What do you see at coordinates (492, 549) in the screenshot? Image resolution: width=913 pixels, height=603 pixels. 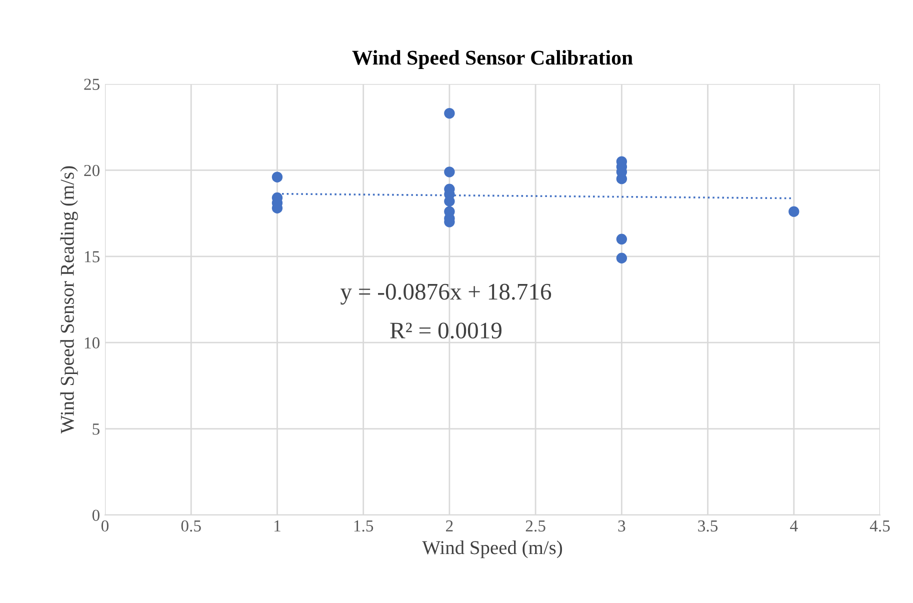 I see `x-axis-title: Wind Speed (m/s)` at bounding box center [492, 549].